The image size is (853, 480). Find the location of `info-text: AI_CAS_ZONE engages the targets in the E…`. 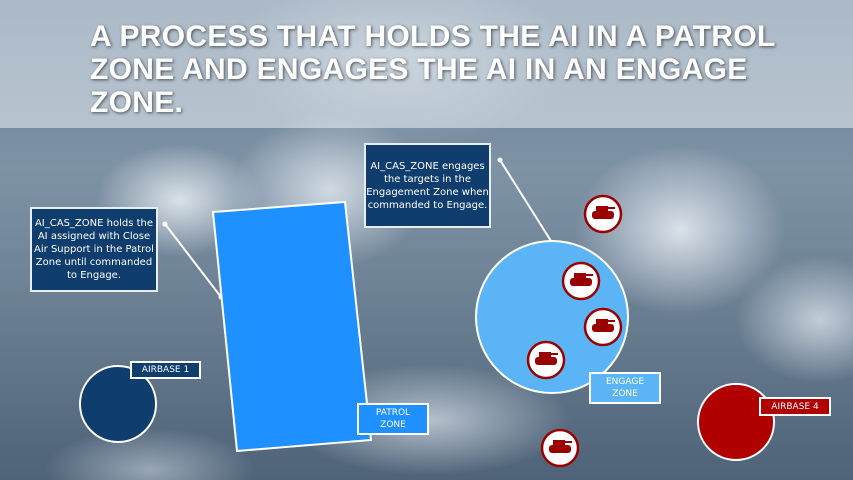

info-text: AI_CAS_ZONE engages the targets in the E… is located at coordinates (427, 185).